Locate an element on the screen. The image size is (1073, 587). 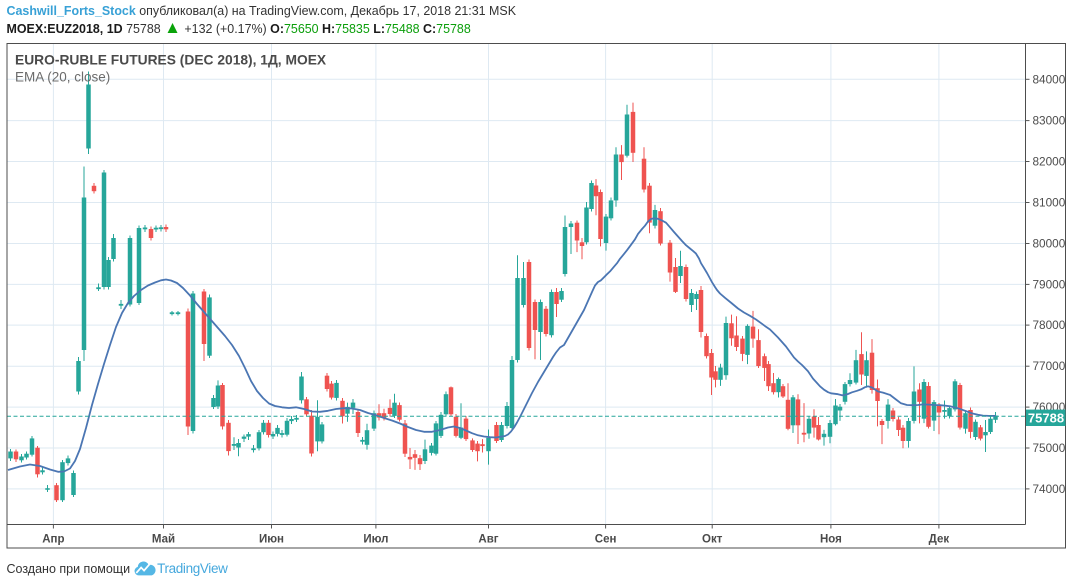
svg-text: Июн is located at coordinates (271, 540).